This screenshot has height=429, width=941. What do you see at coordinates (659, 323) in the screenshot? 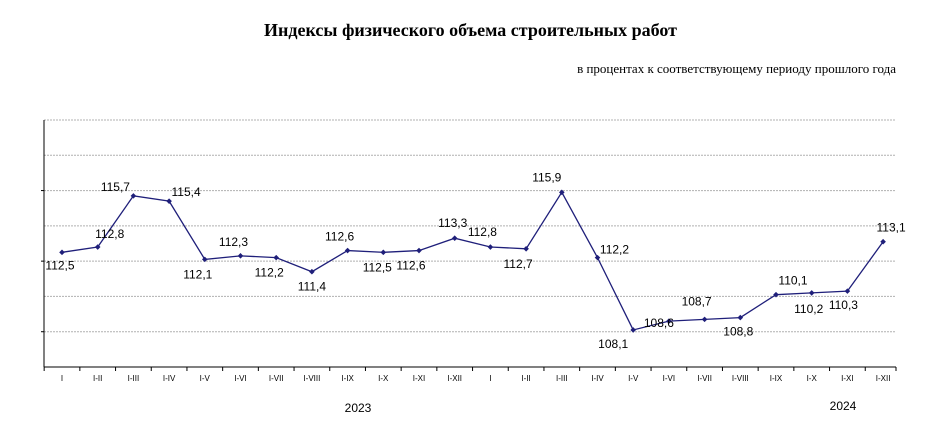
I see `data-label: 108,6` at bounding box center [659, 323].